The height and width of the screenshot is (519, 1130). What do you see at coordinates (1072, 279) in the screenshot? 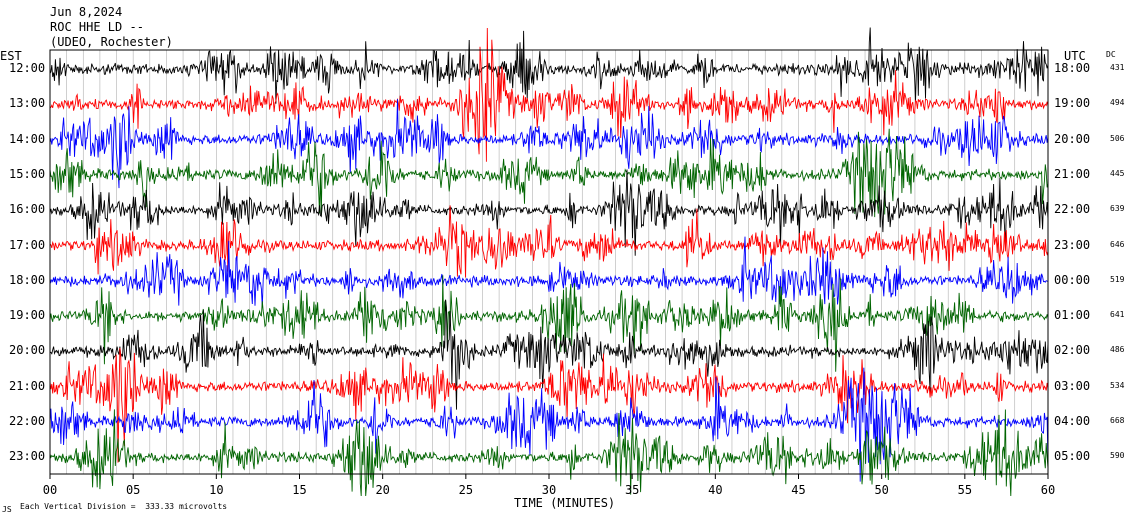
I see `utc-hour-label: 00:00` at bounding box center [1072, 279].